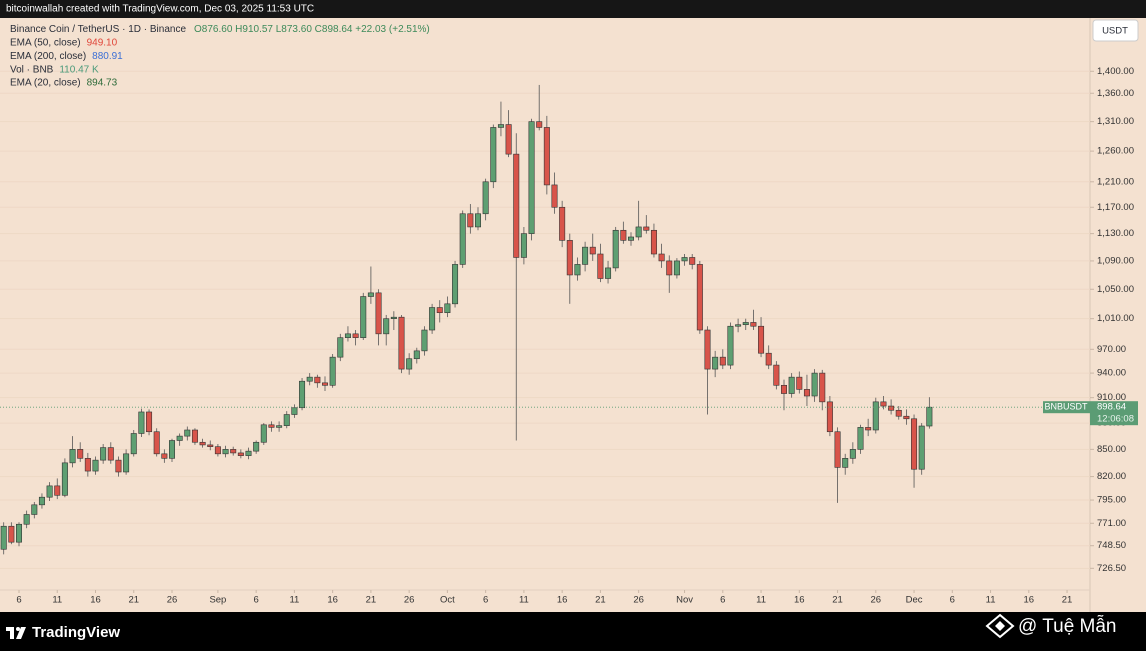 This screenshot has height=651, width=1146. Describe the element at coordinates (1111, 545) in the screenshot. I see `y-tick-label: 748.50` at that location.